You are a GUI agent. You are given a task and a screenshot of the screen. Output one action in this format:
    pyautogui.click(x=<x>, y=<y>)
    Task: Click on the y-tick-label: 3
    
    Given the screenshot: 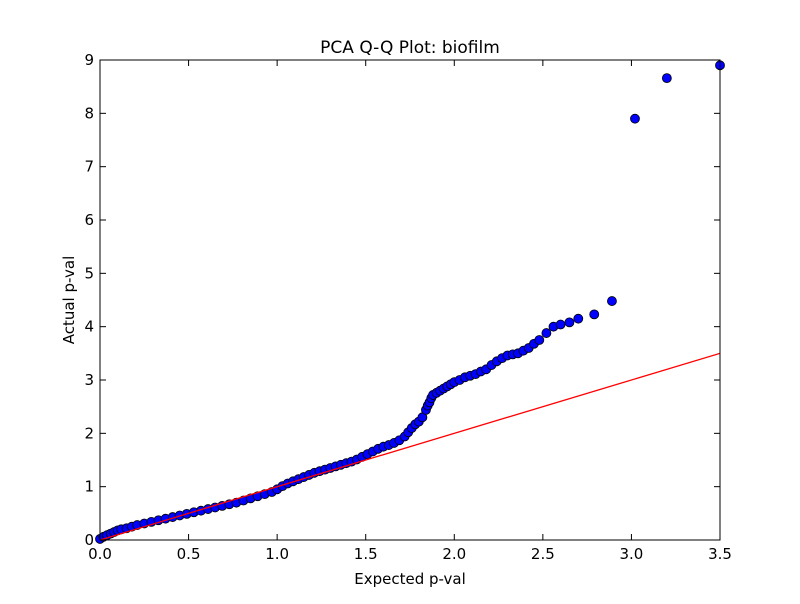 What is the action you would take?
    pyautogui.click(x=89, y=380)
    